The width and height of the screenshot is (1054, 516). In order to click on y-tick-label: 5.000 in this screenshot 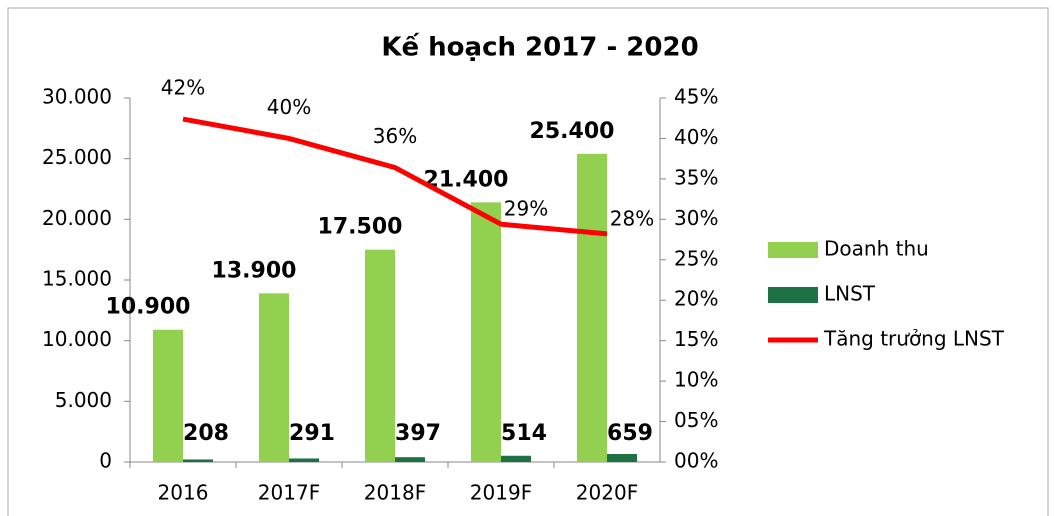, I will do `click(83, 400)`.